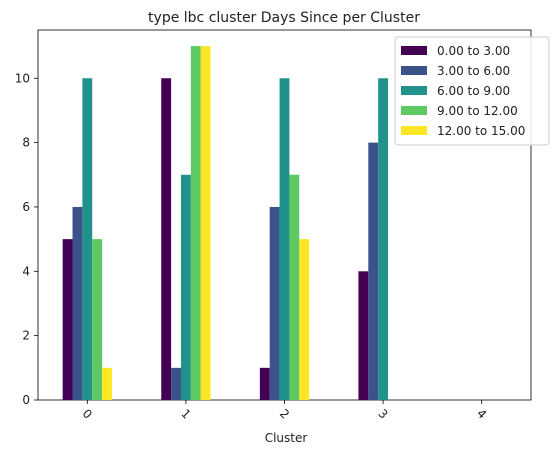  What do you see at coordinates (26, 143) in the screenshot?
I see `y-tick-label: 8` at bounding box center [26, 143].